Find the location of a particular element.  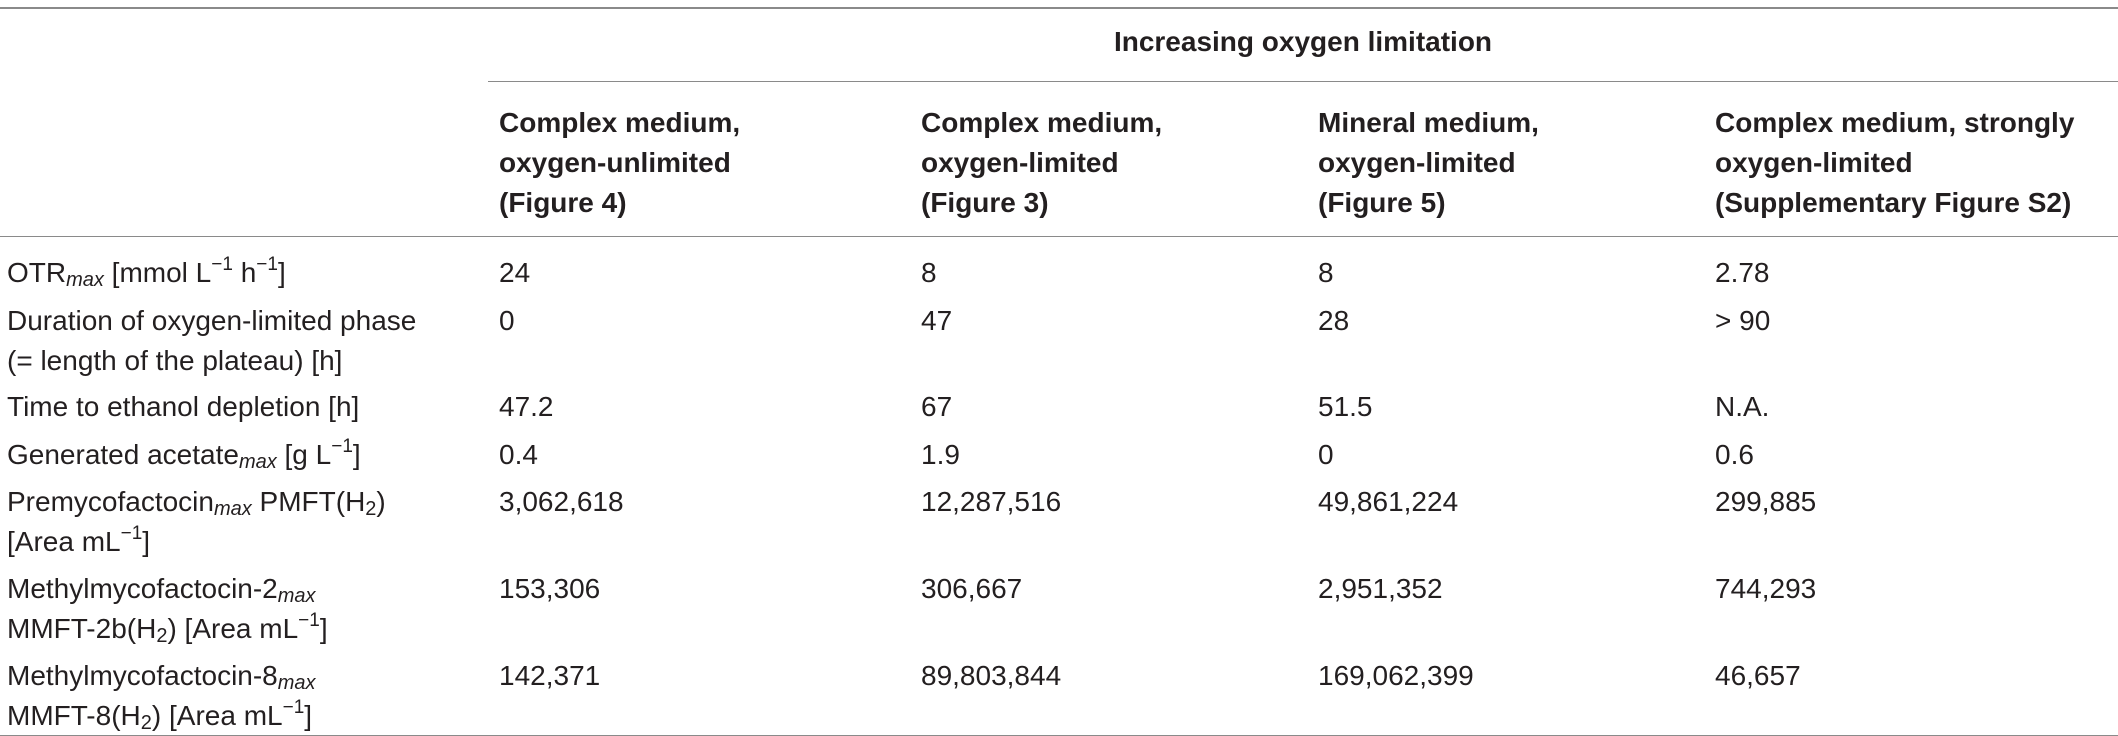

row-label: Time to ethanol depletion [h] is located at coordinates (183, 406).